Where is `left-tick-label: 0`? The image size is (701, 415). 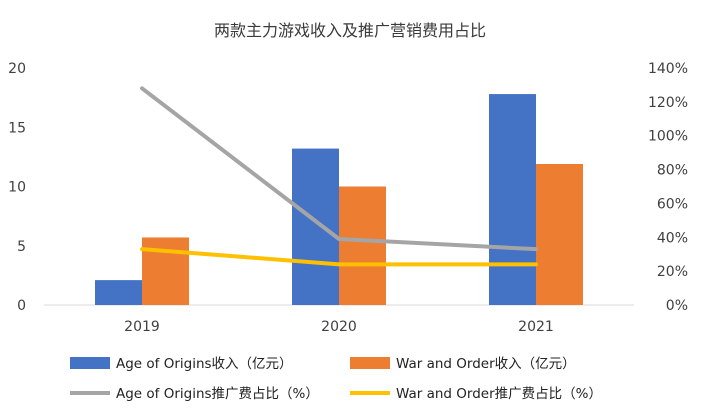
left-tick-label: 0 is located at coordinates (21, 306).